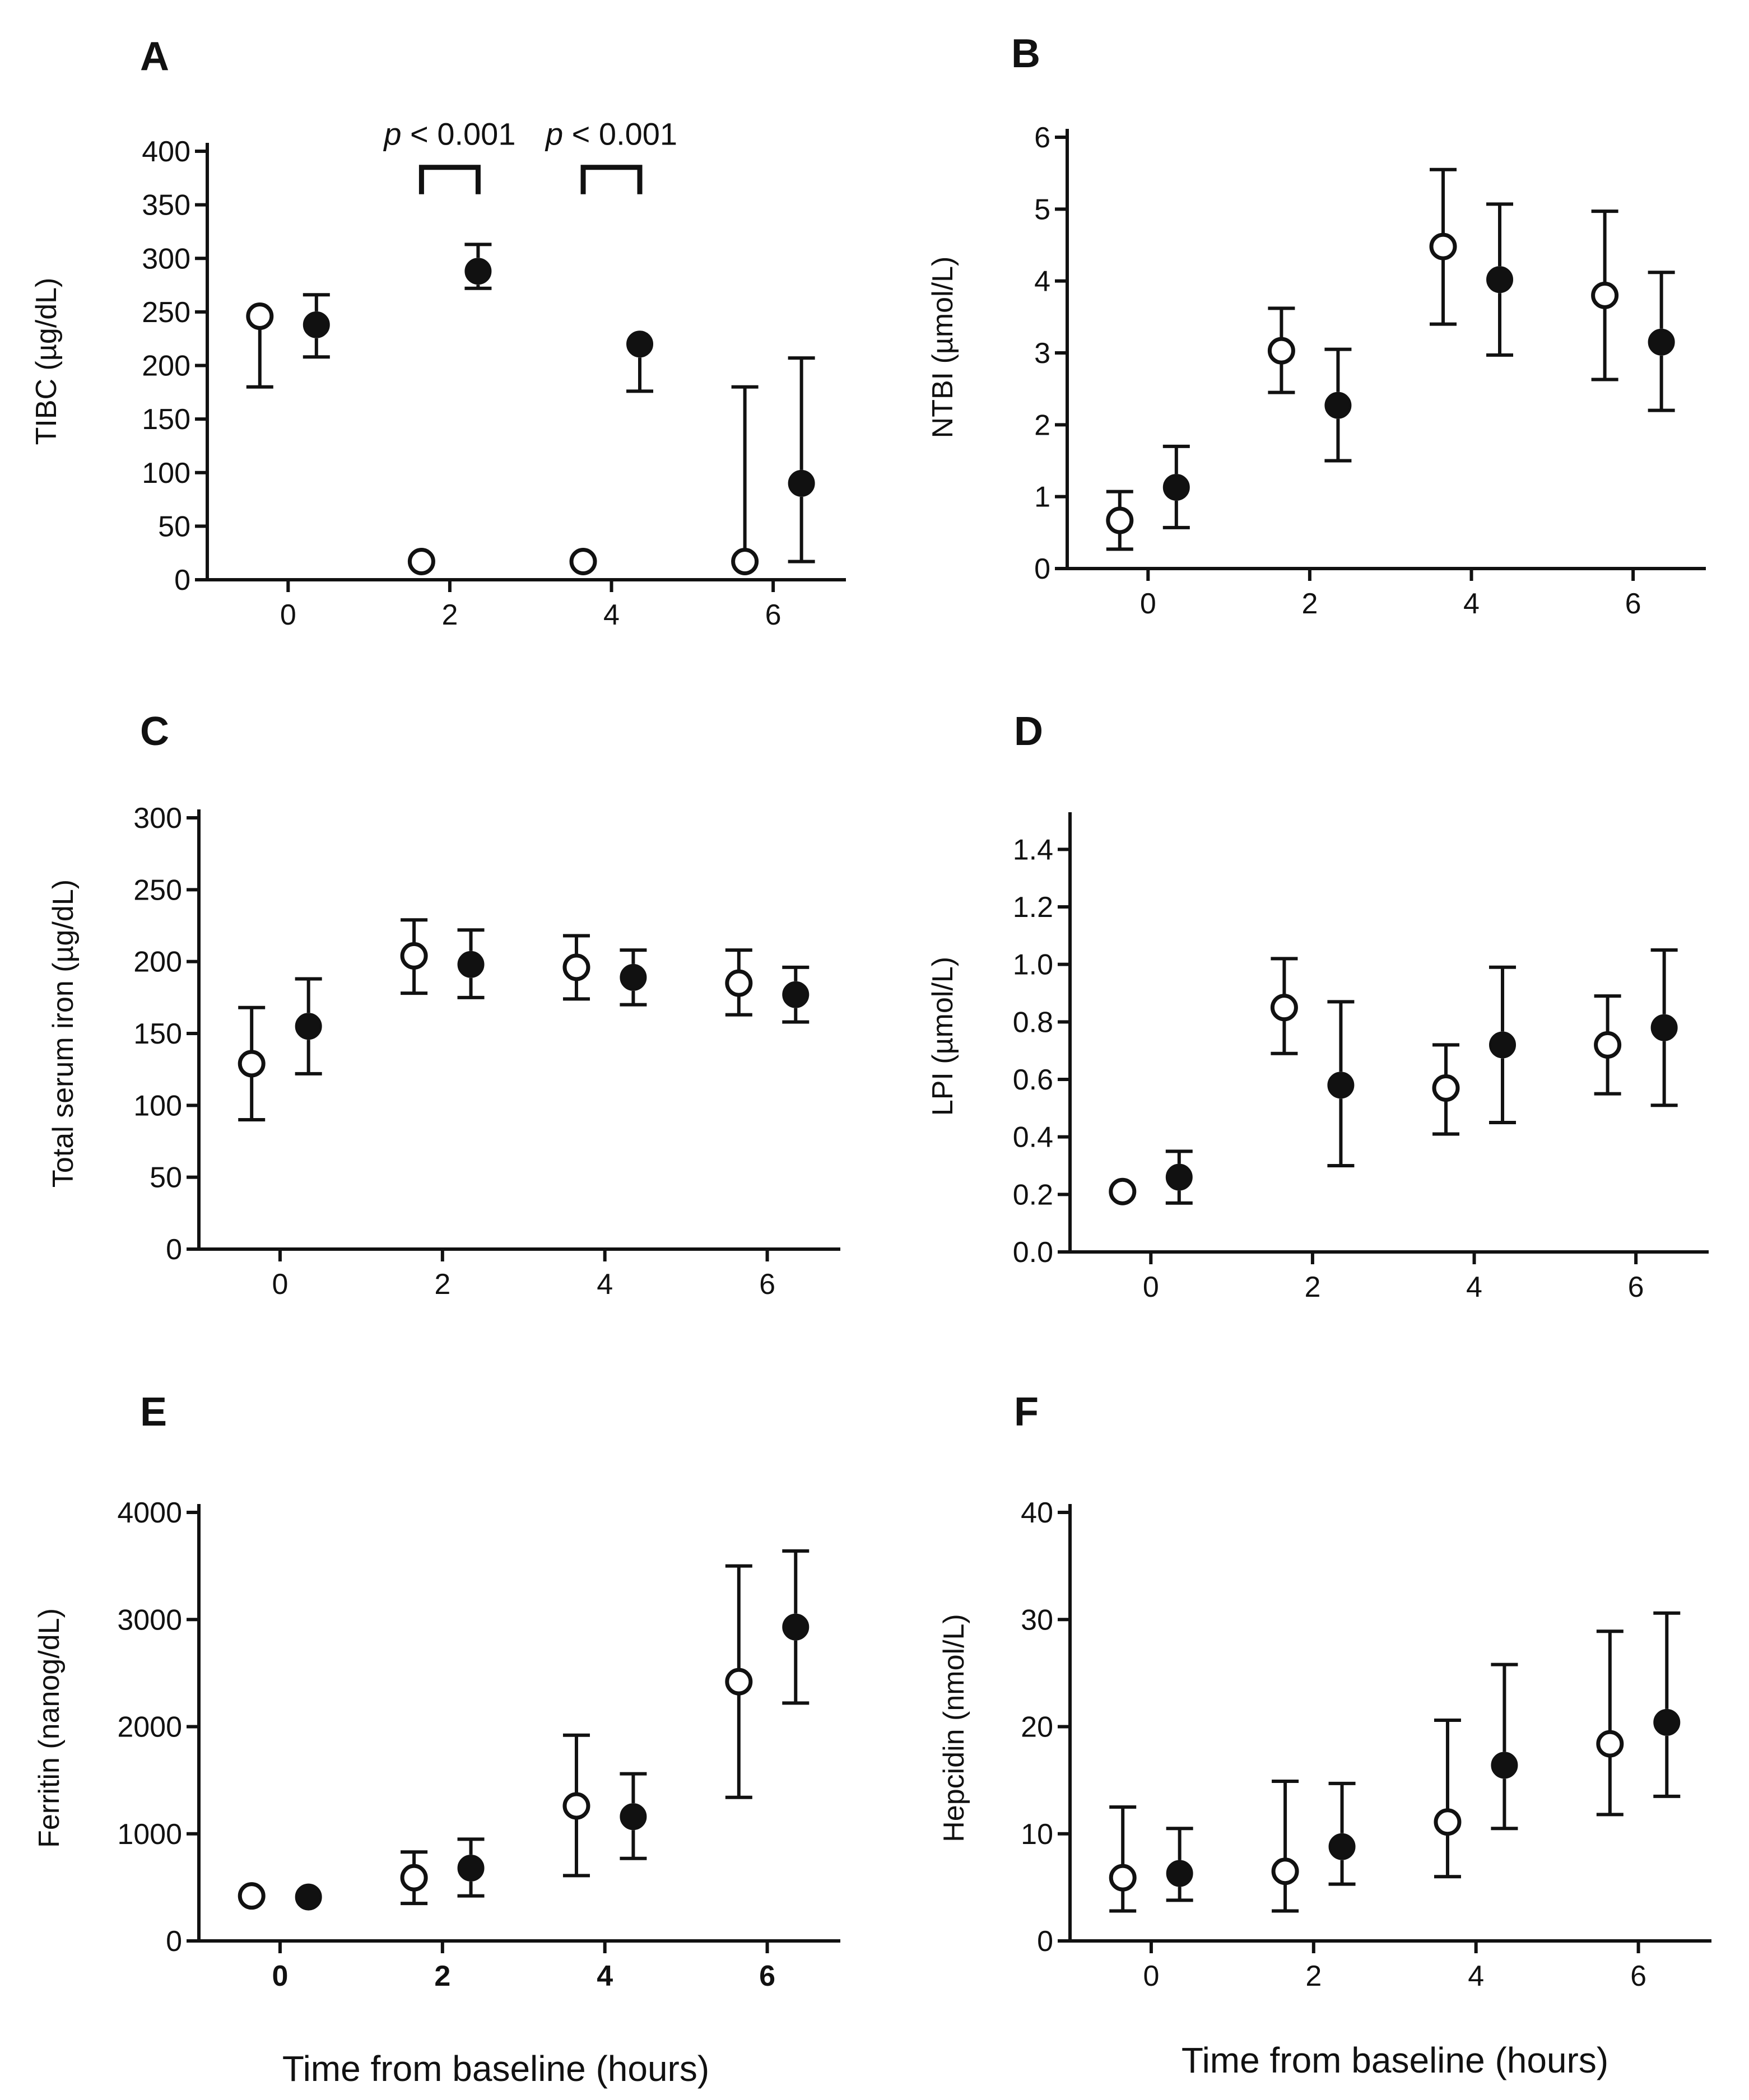 This screenshot has height=2100, width=1749. I want to click on y-tick-label: 250, so click(157, 890).